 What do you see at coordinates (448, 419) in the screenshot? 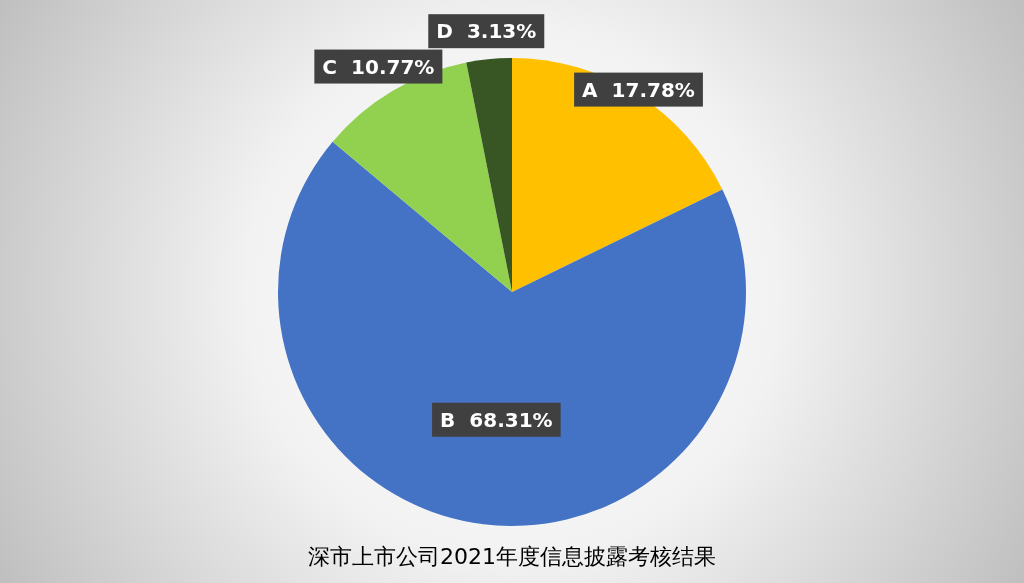
I see `slice-label: B` at bounding box center [448, 419].